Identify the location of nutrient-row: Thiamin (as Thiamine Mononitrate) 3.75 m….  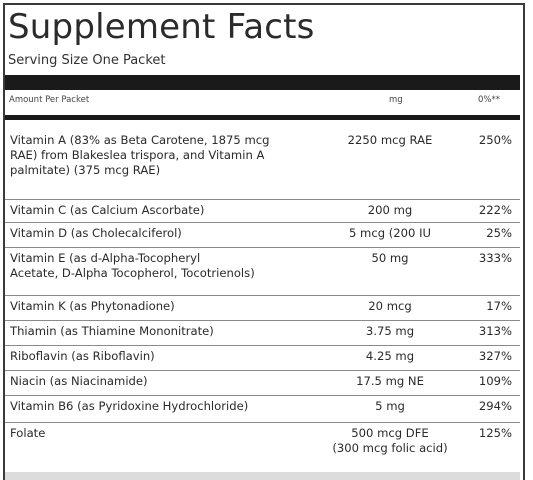
(262, 333).